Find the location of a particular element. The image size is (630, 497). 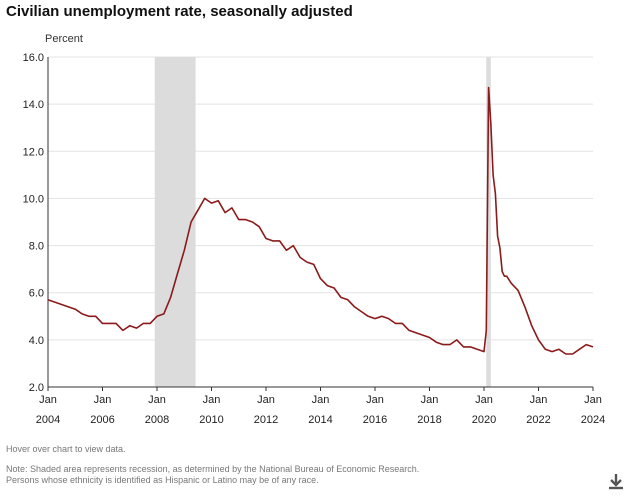

x-tick-year: 2004 is located at coordinates (48, 420).